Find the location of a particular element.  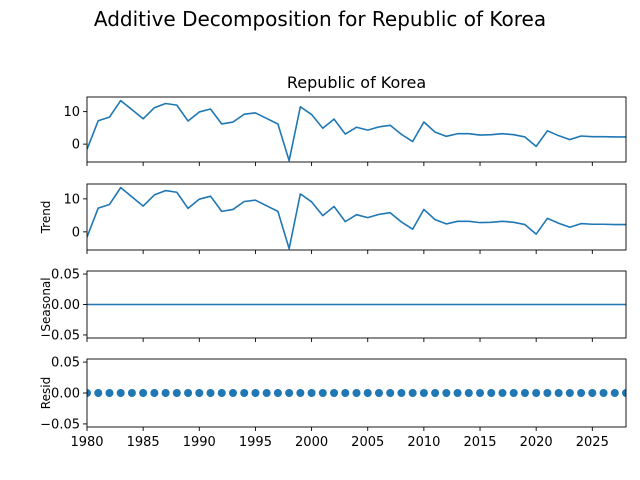

resid-marker-2014 is located at coordinates (468, 393).